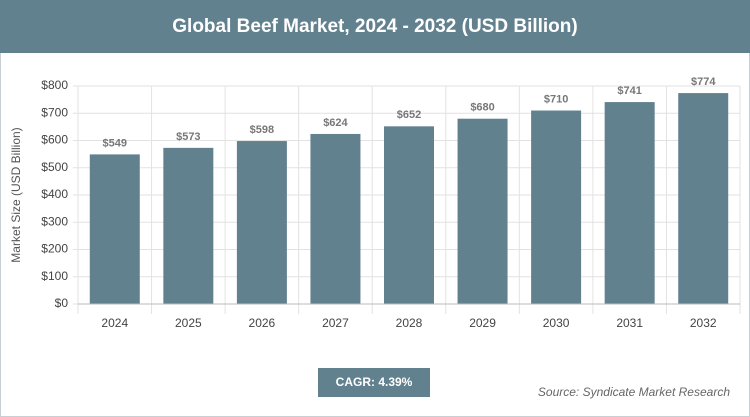 The image size is (750, 417). Describe the element at coordinates (54, 249) in the screenshot. I see `y-tick-label: $200` at that location.